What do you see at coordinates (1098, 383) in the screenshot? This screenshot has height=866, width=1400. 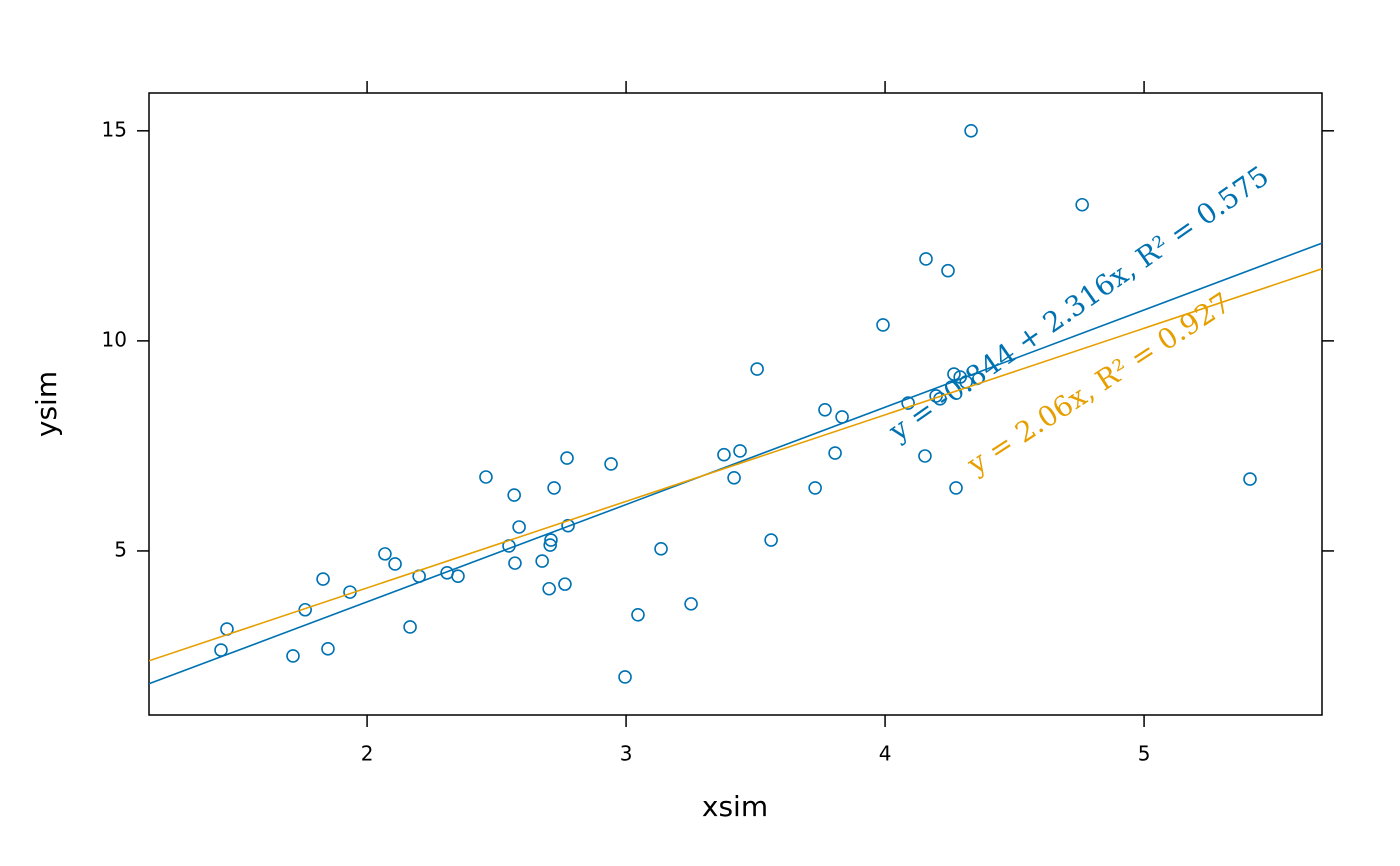 I see `fit-annotation: y = 2.06x, R² = 0.927` at bounding box center [1098, 383].